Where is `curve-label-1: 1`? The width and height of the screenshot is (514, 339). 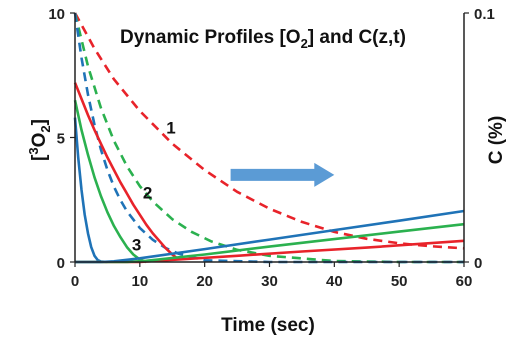 curve-label-1: 1 is located at coordinates (170, 128).